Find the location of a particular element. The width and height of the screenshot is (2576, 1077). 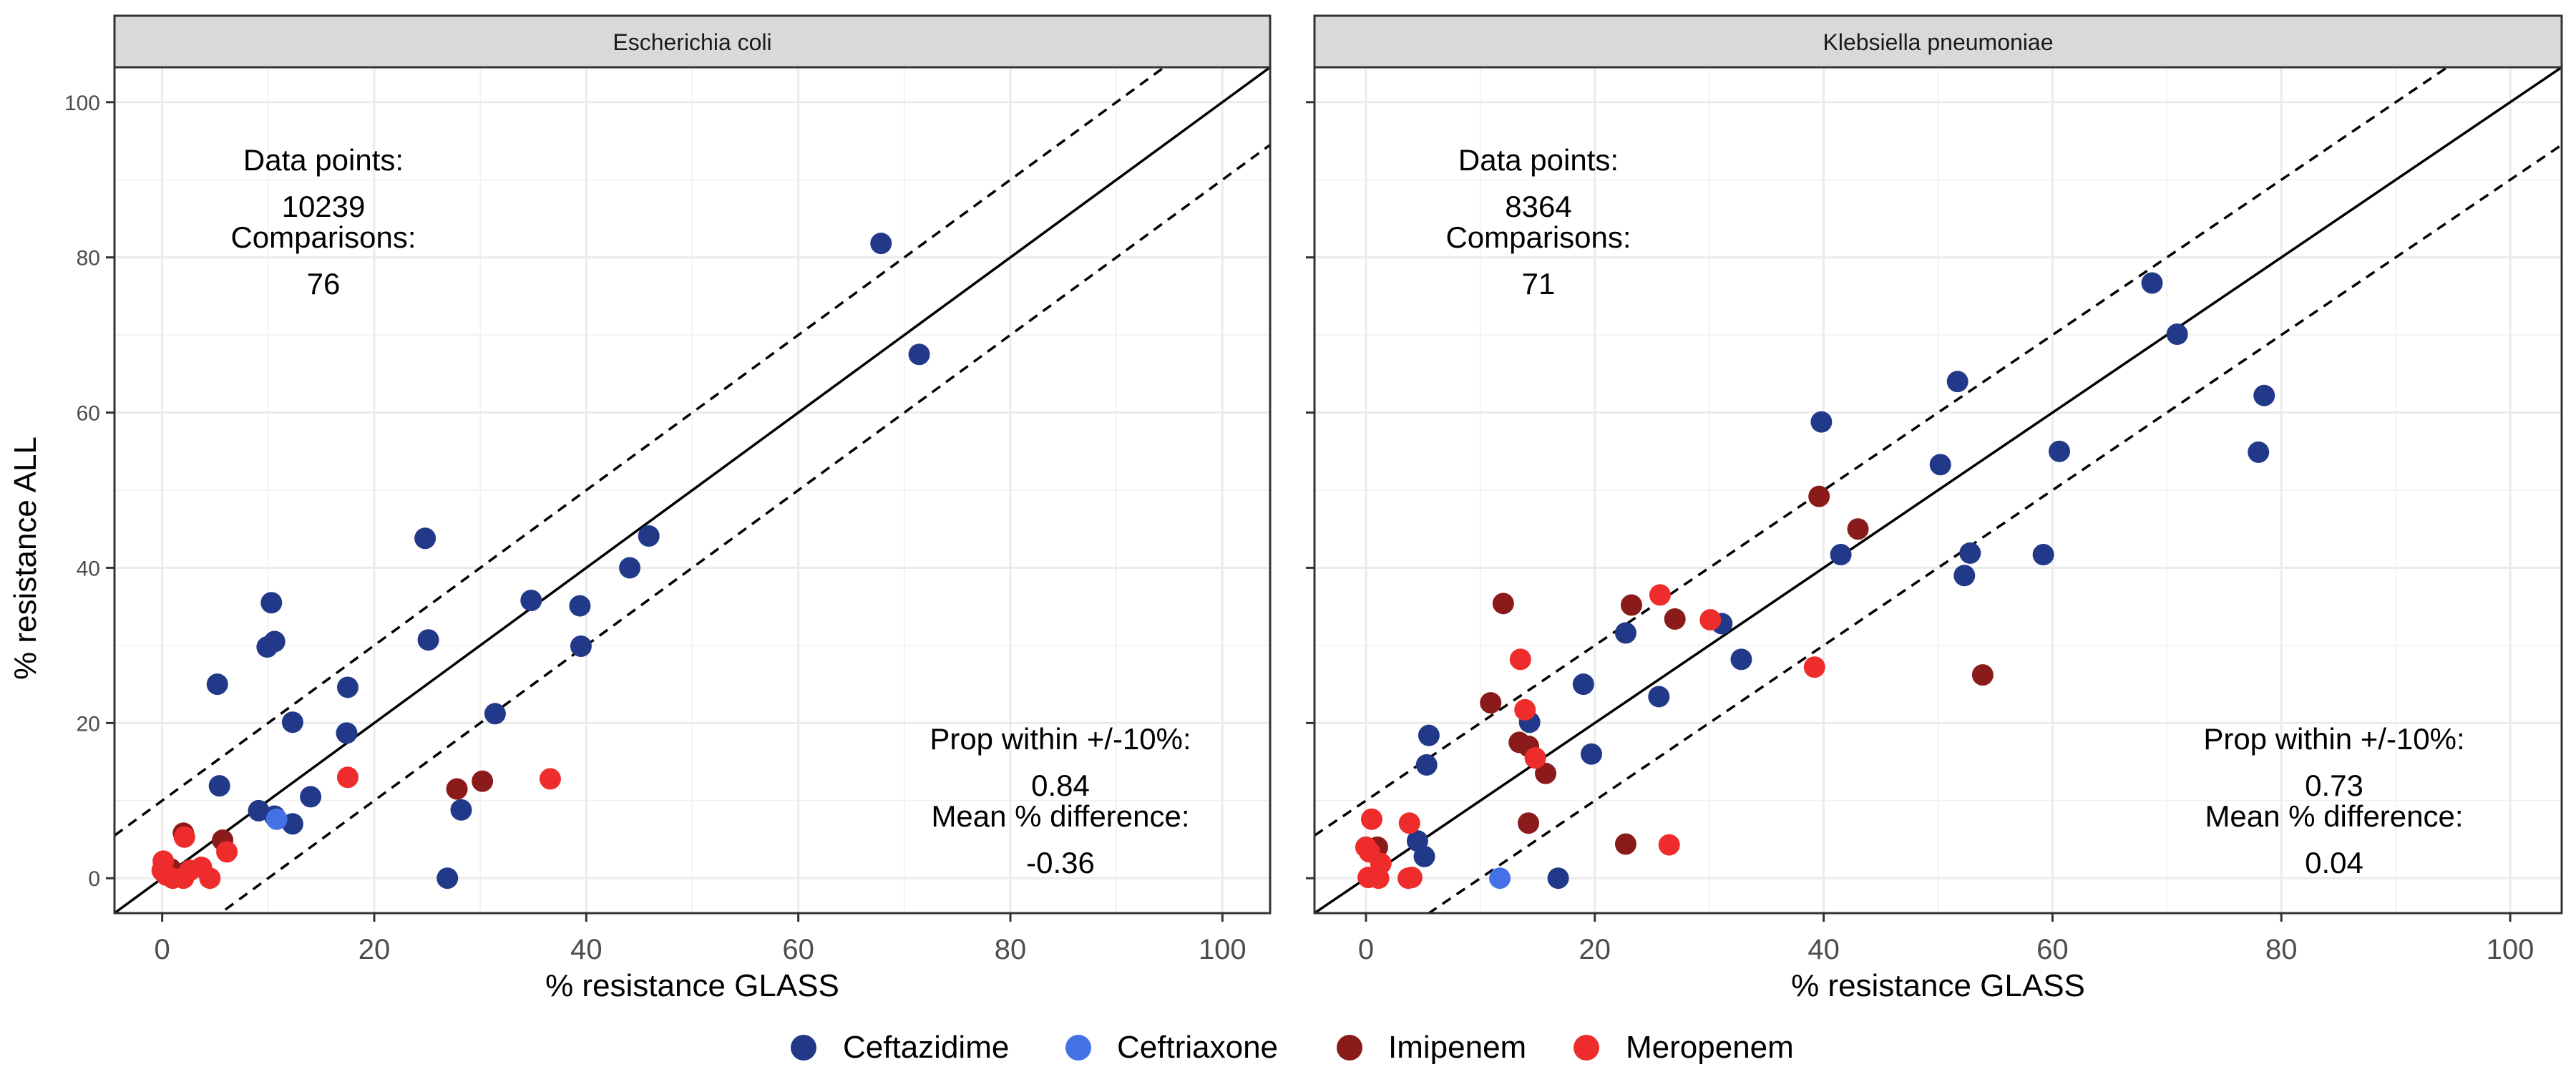

x-tick-label: 80 is located at coordinates (1011, 949).